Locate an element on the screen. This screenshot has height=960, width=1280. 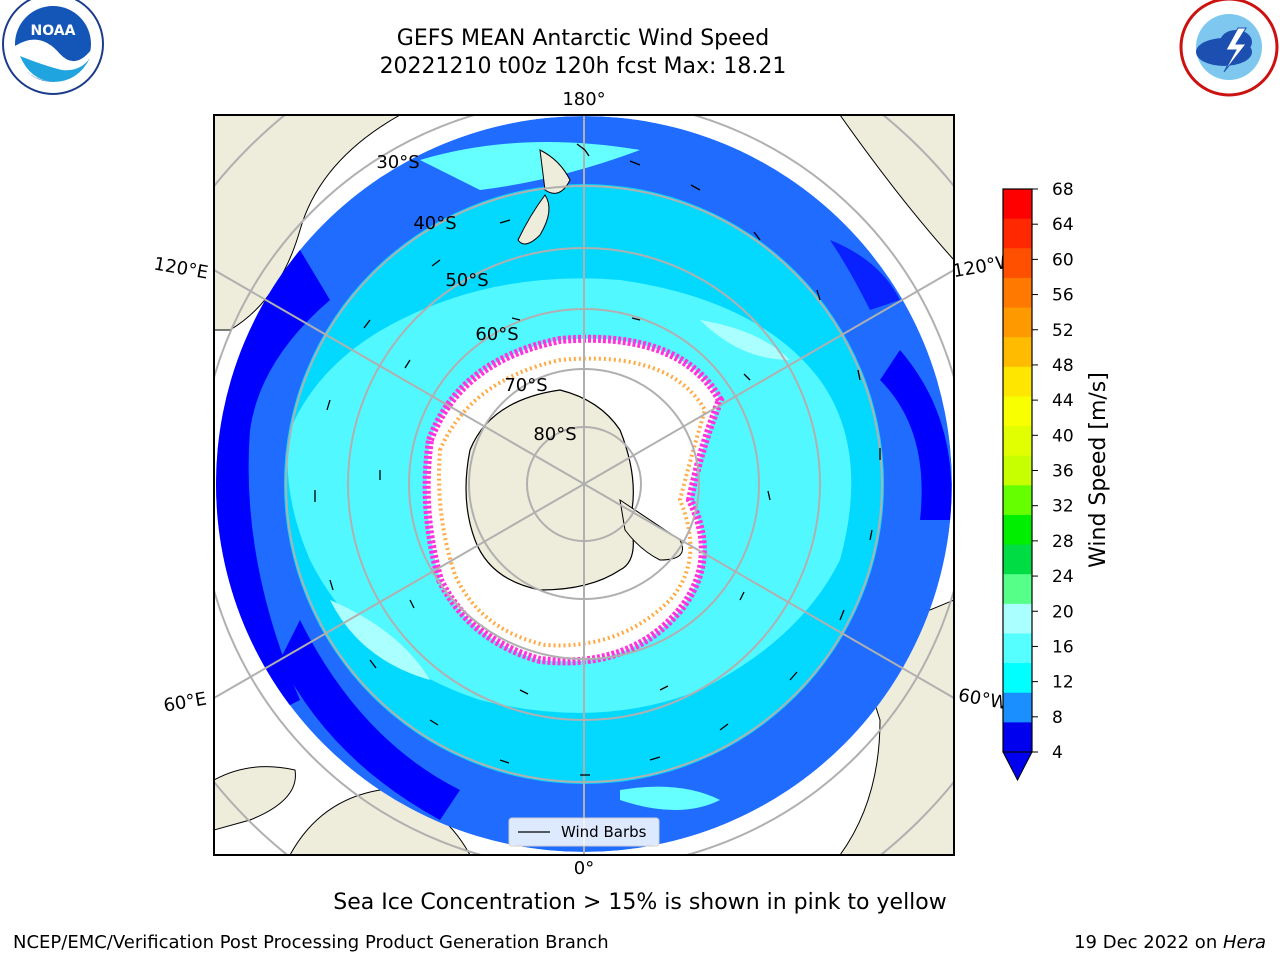
lat-label-80s: 80°S is located at coordinates (554, 434).